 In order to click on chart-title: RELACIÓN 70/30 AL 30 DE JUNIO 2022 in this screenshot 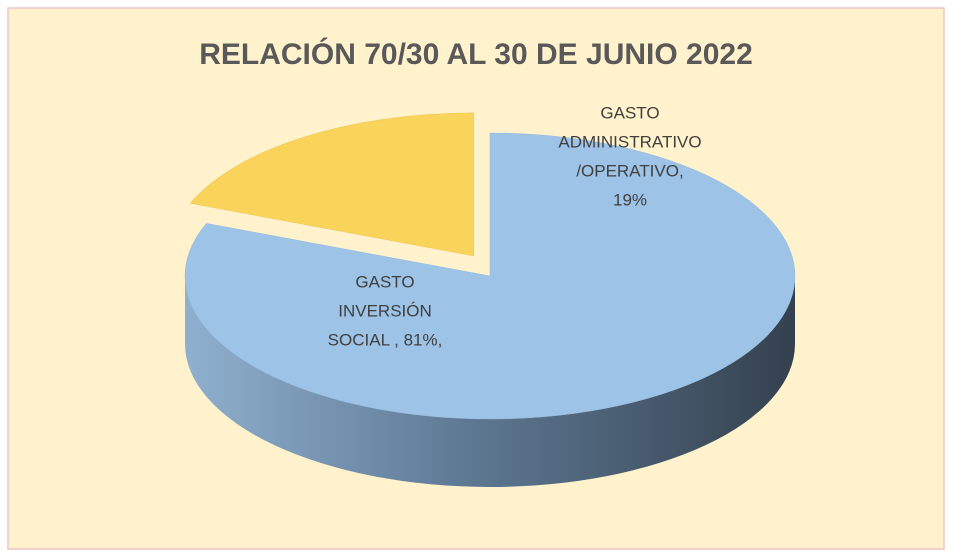, I will do `click(476, 54)`.